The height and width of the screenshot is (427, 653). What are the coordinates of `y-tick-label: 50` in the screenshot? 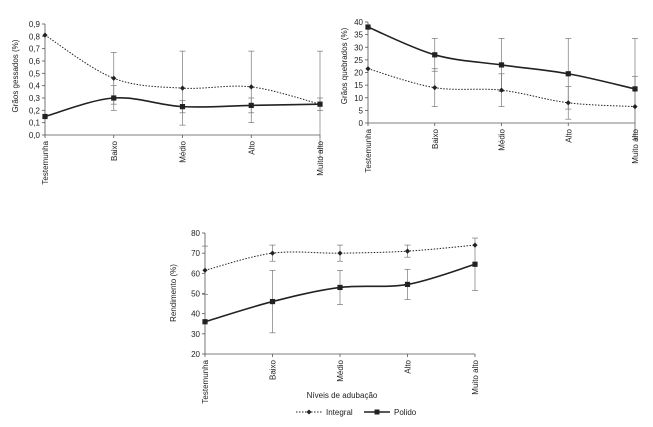 It's located at (195, 294).